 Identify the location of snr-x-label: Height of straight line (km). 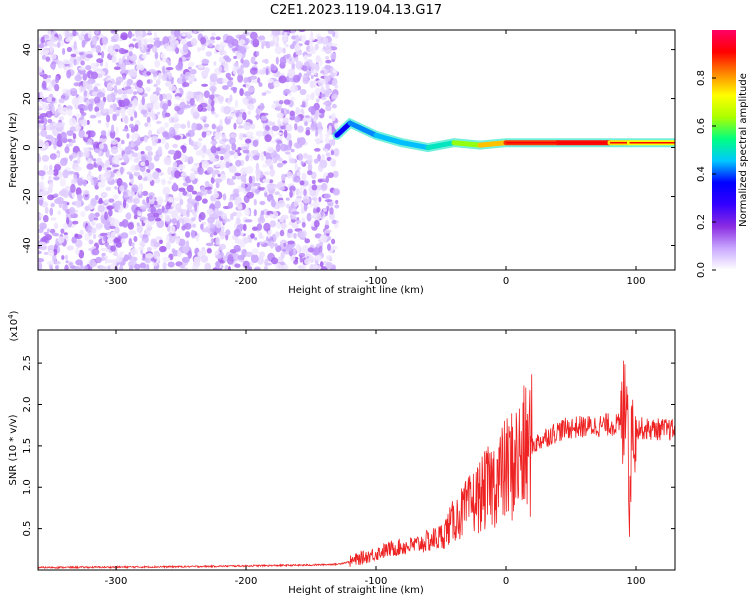
(356, 590).